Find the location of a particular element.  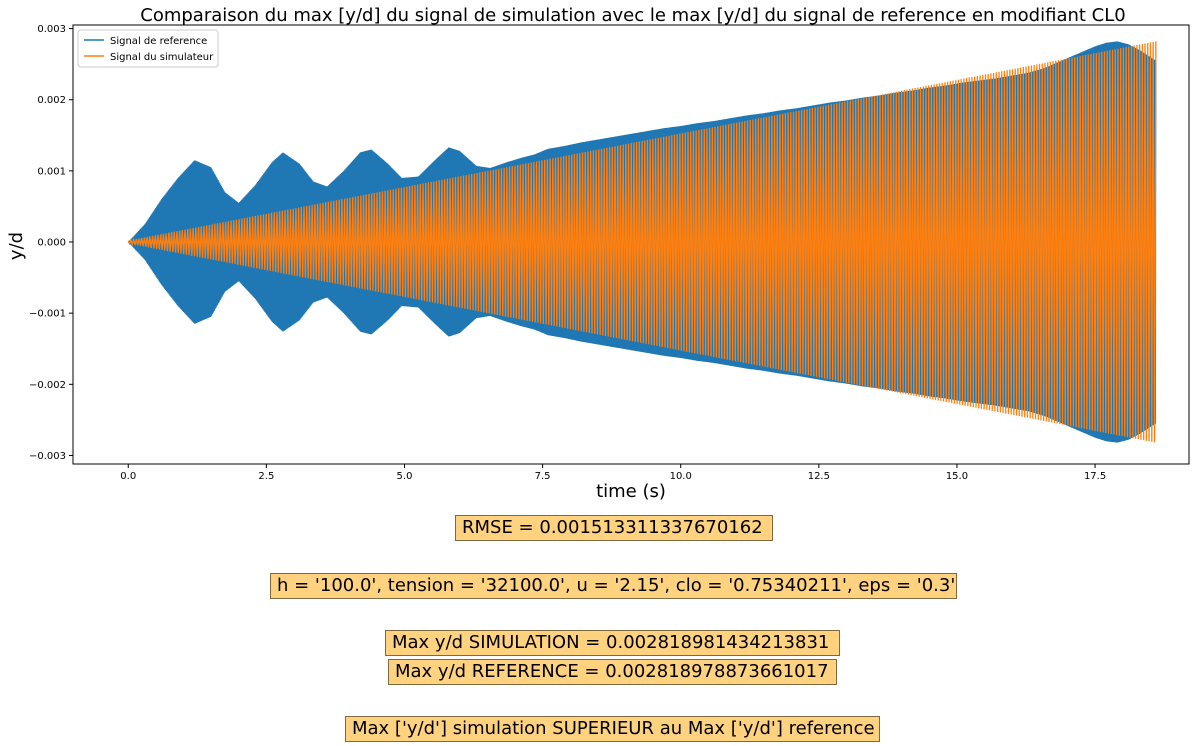

y-tick-label: 0.003 is located at coordinates (51, 29).